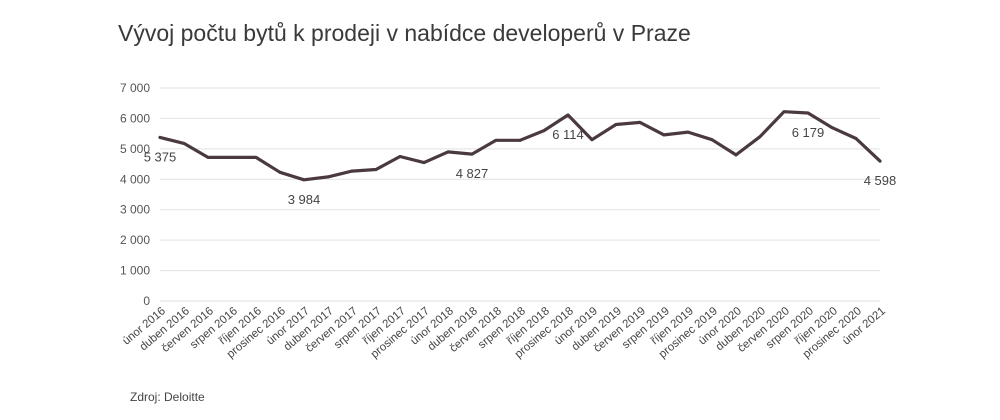  Describe the element at coordinates (808, 132) in the screenshot. I see `data-label: 6 179` at that location.